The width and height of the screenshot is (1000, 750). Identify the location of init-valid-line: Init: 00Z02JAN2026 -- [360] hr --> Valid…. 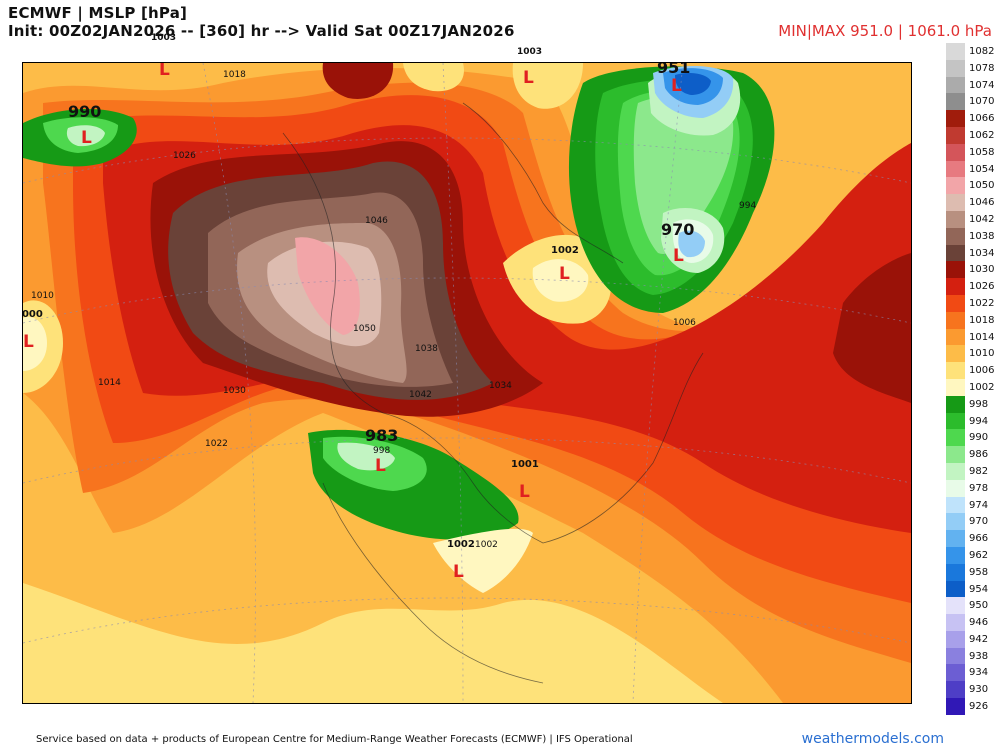
(261, 31).